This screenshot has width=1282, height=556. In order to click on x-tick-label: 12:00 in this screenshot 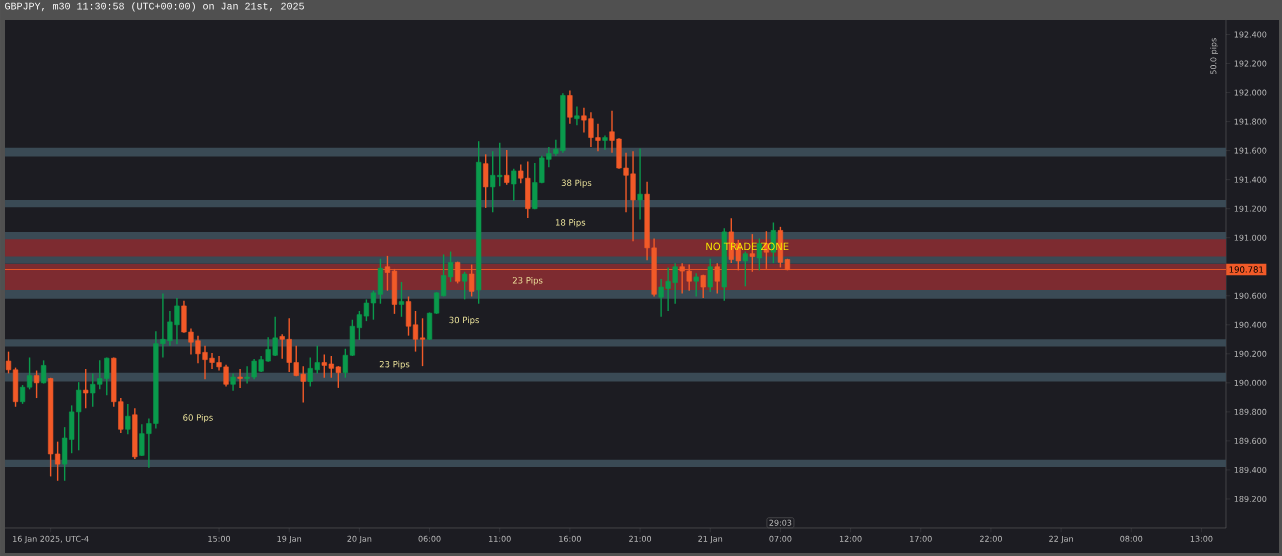, I will do `click(850, 538)`.